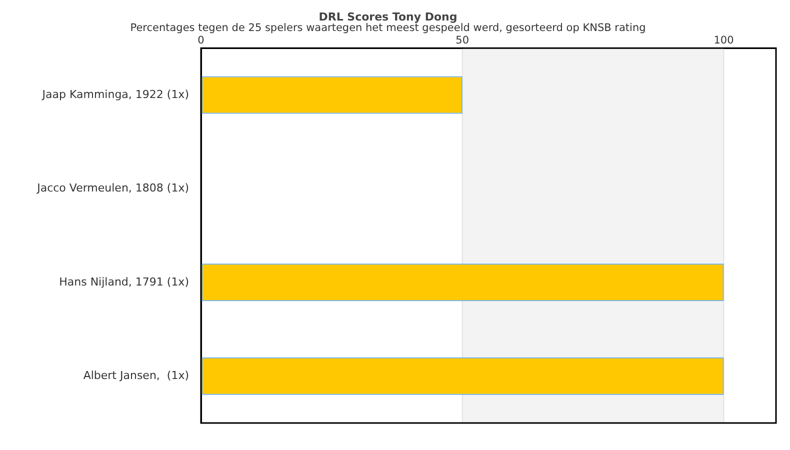  I want to click on y-tick-label: Hans Nijland, 1791 (1x), so click(124, 281).